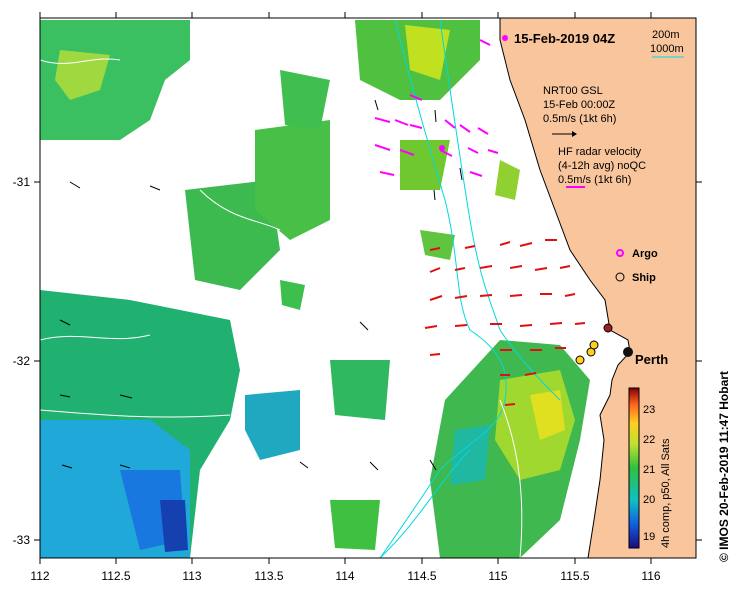 The image size is (739, 592). What do you see at coordinates (667, 49) in the screenshot?
I see `contour-label-1000m: 1000m` at bounding box center [667, 49].